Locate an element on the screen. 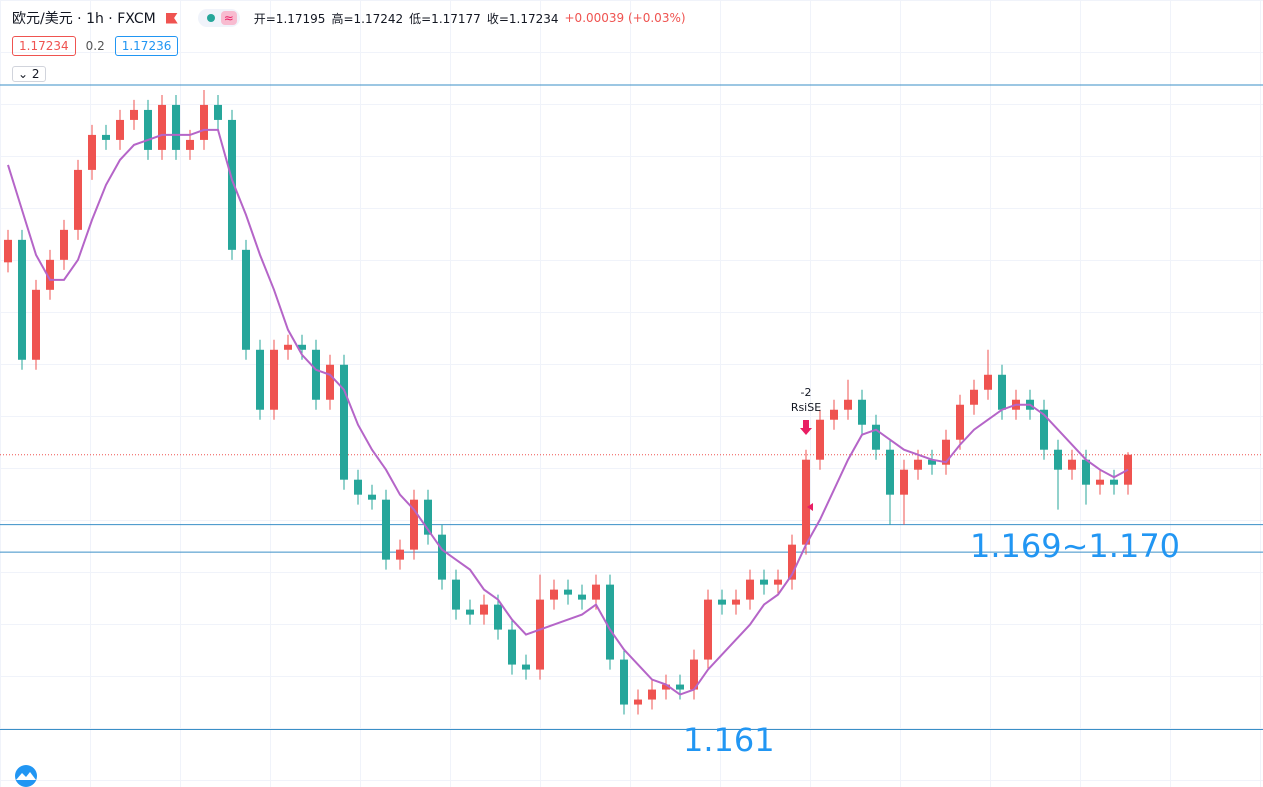  logo-bg is located at coordinates (26, 776).